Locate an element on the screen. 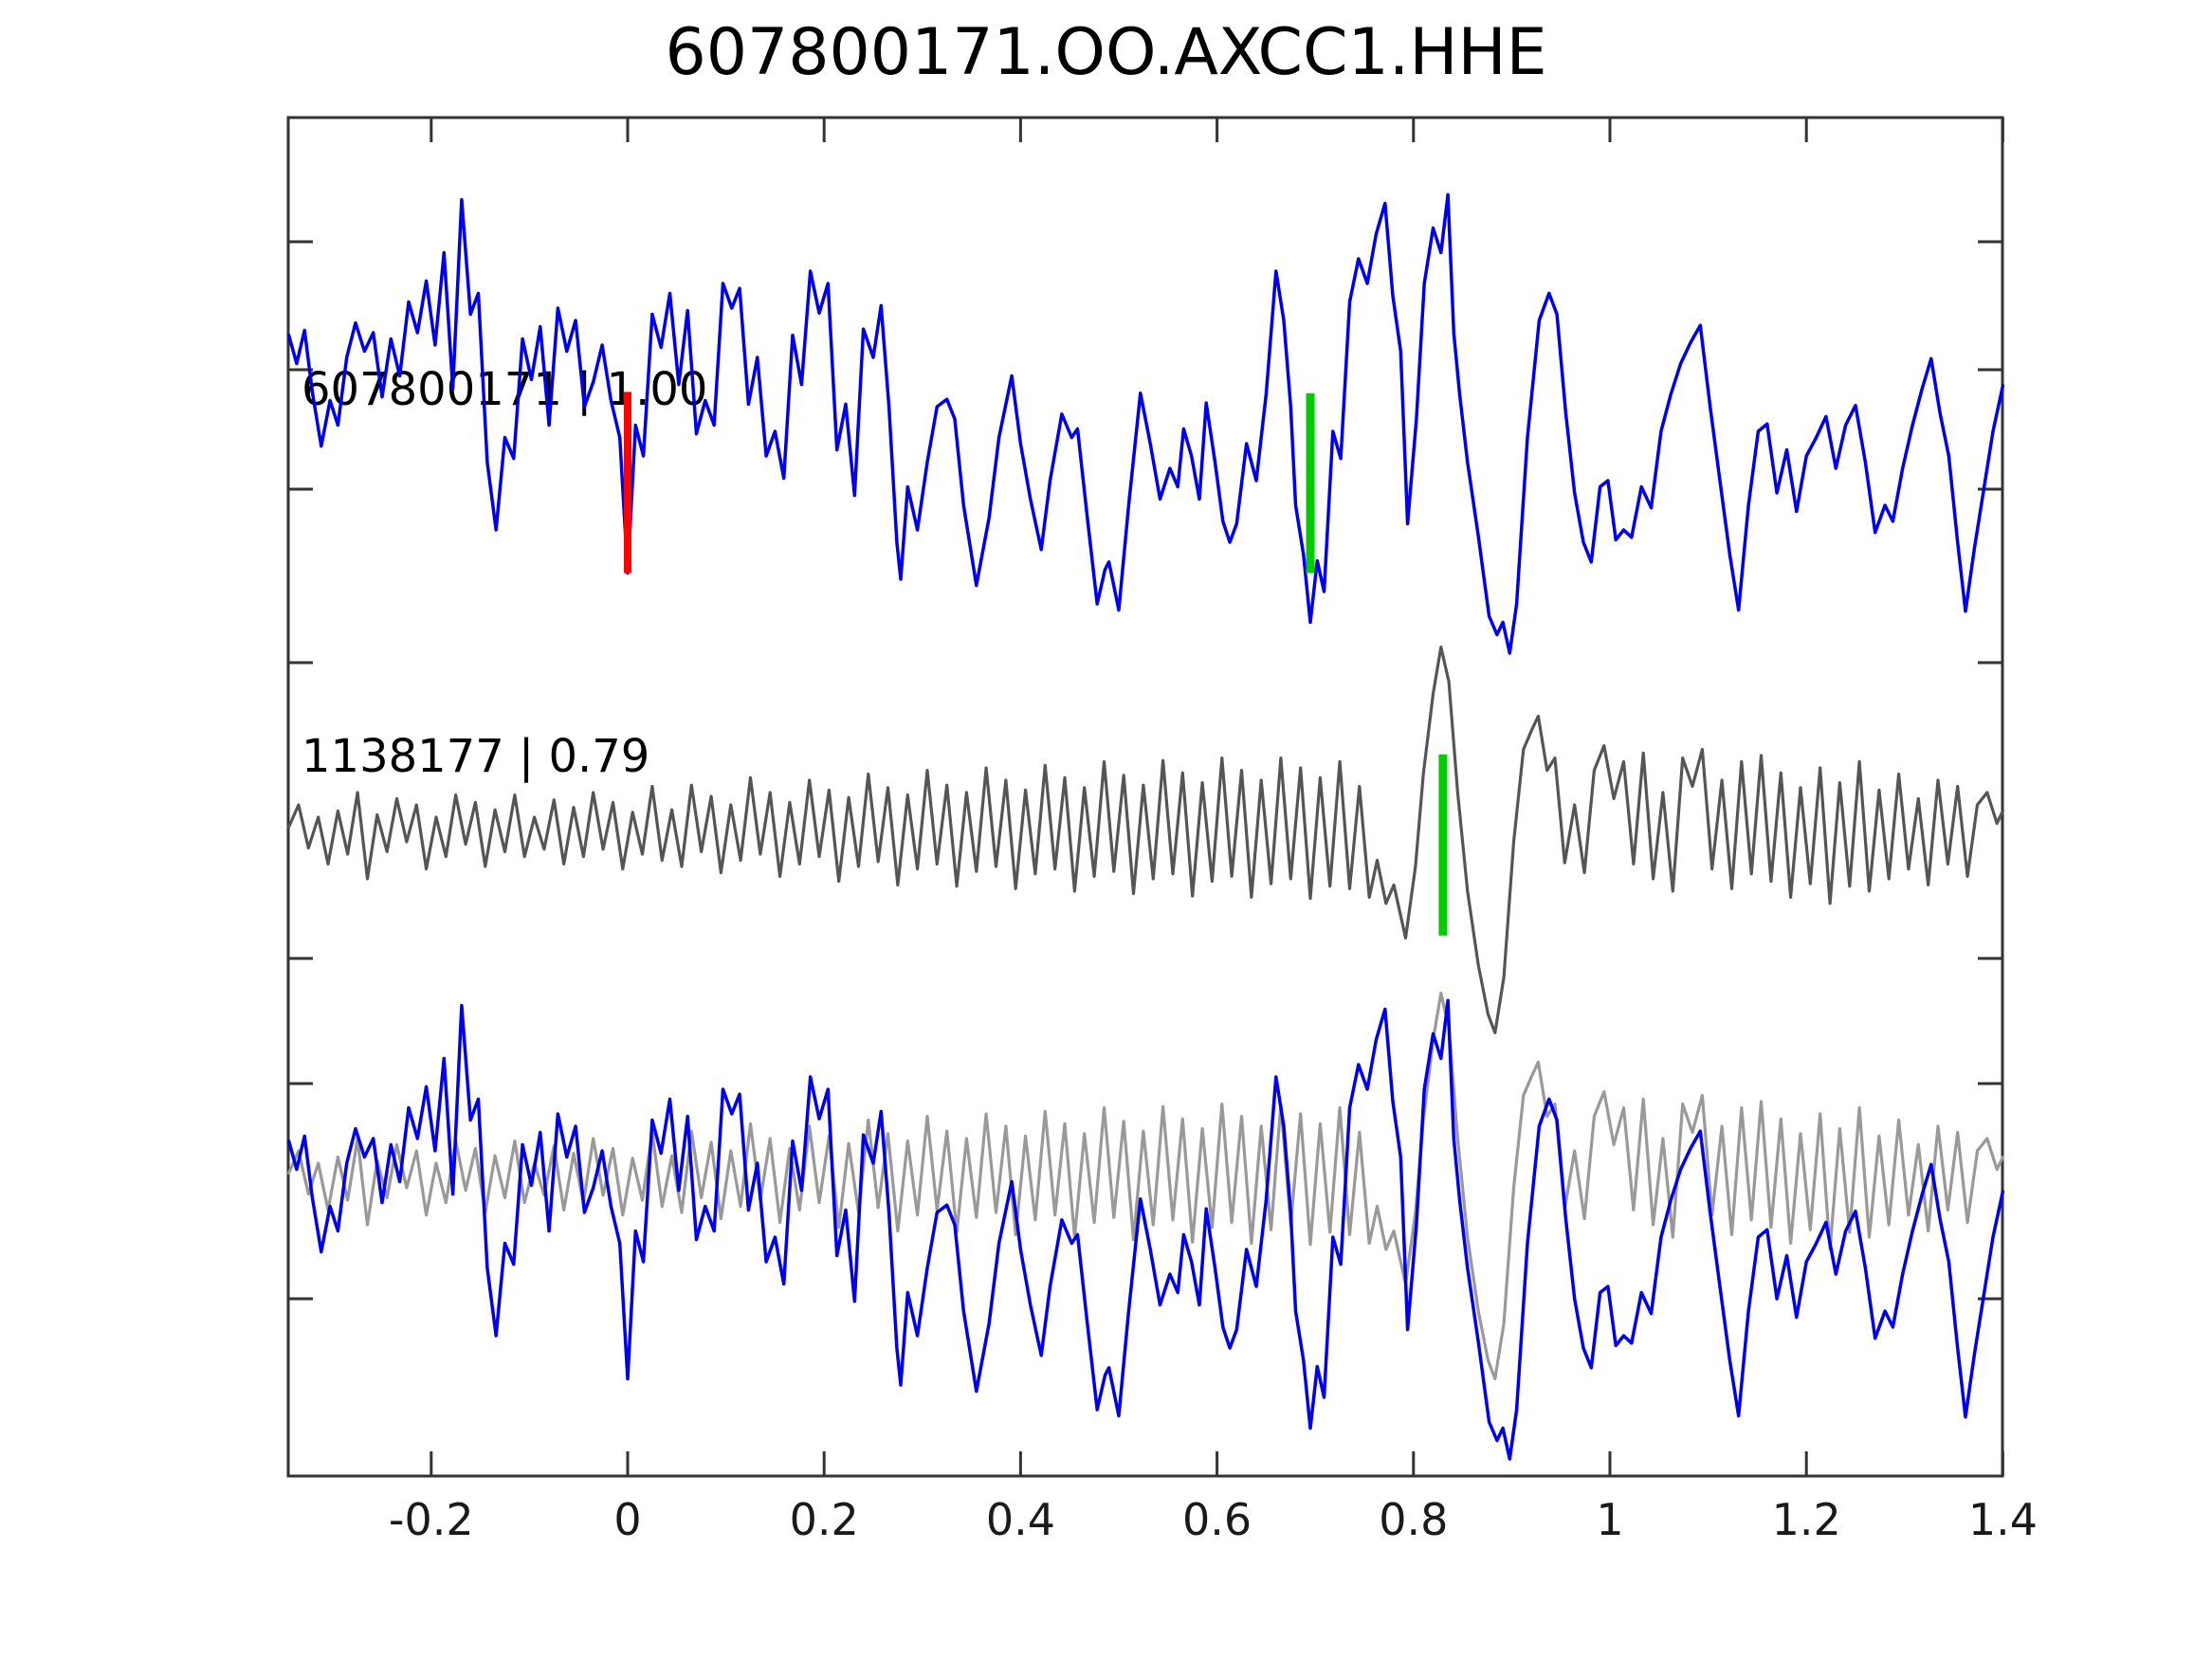 The image size is (2212, 1659). x-tick-label: 0.6 is located at coordinates (1217, 1519).